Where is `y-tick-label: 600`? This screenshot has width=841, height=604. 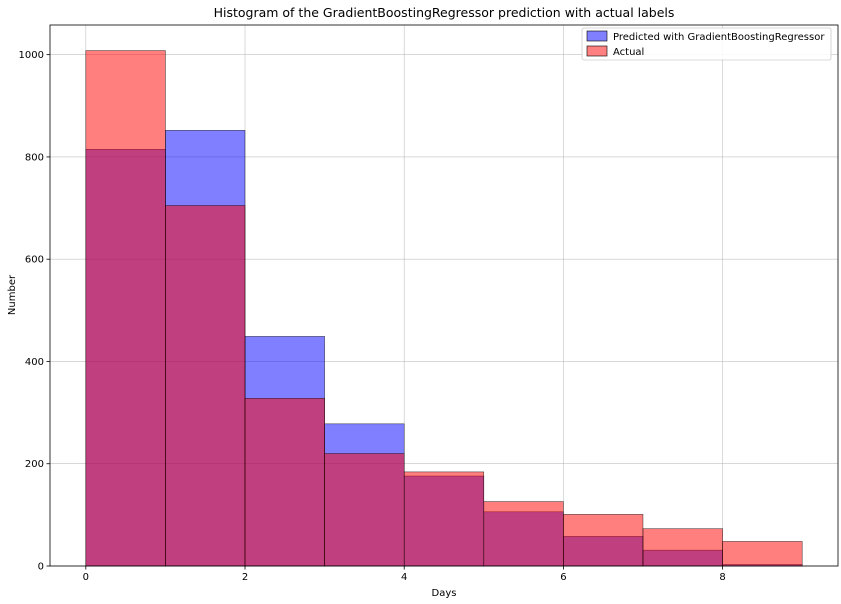 y-tick-label: 600 is located at coordinates (34, 260).